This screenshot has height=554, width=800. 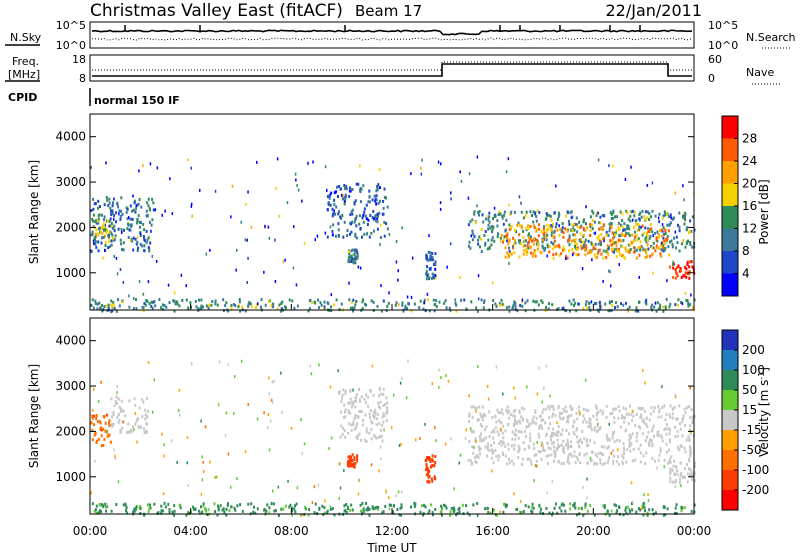 I want to click on colorbar-tick-label: 12, so click(x=749, y=229).